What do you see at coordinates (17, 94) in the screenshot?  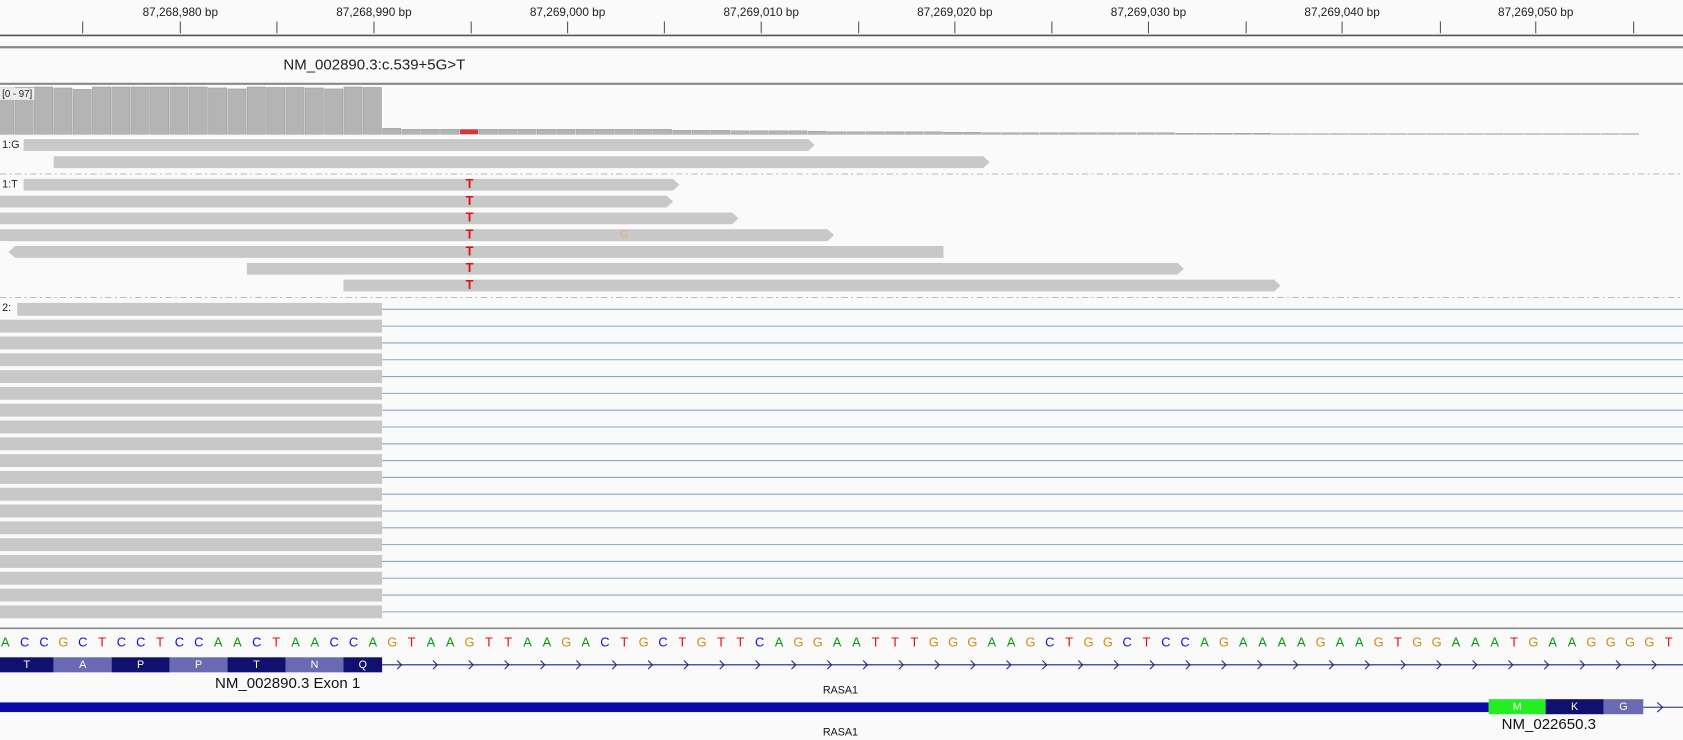 I see `range-bg` at bounding box center [17, 94].